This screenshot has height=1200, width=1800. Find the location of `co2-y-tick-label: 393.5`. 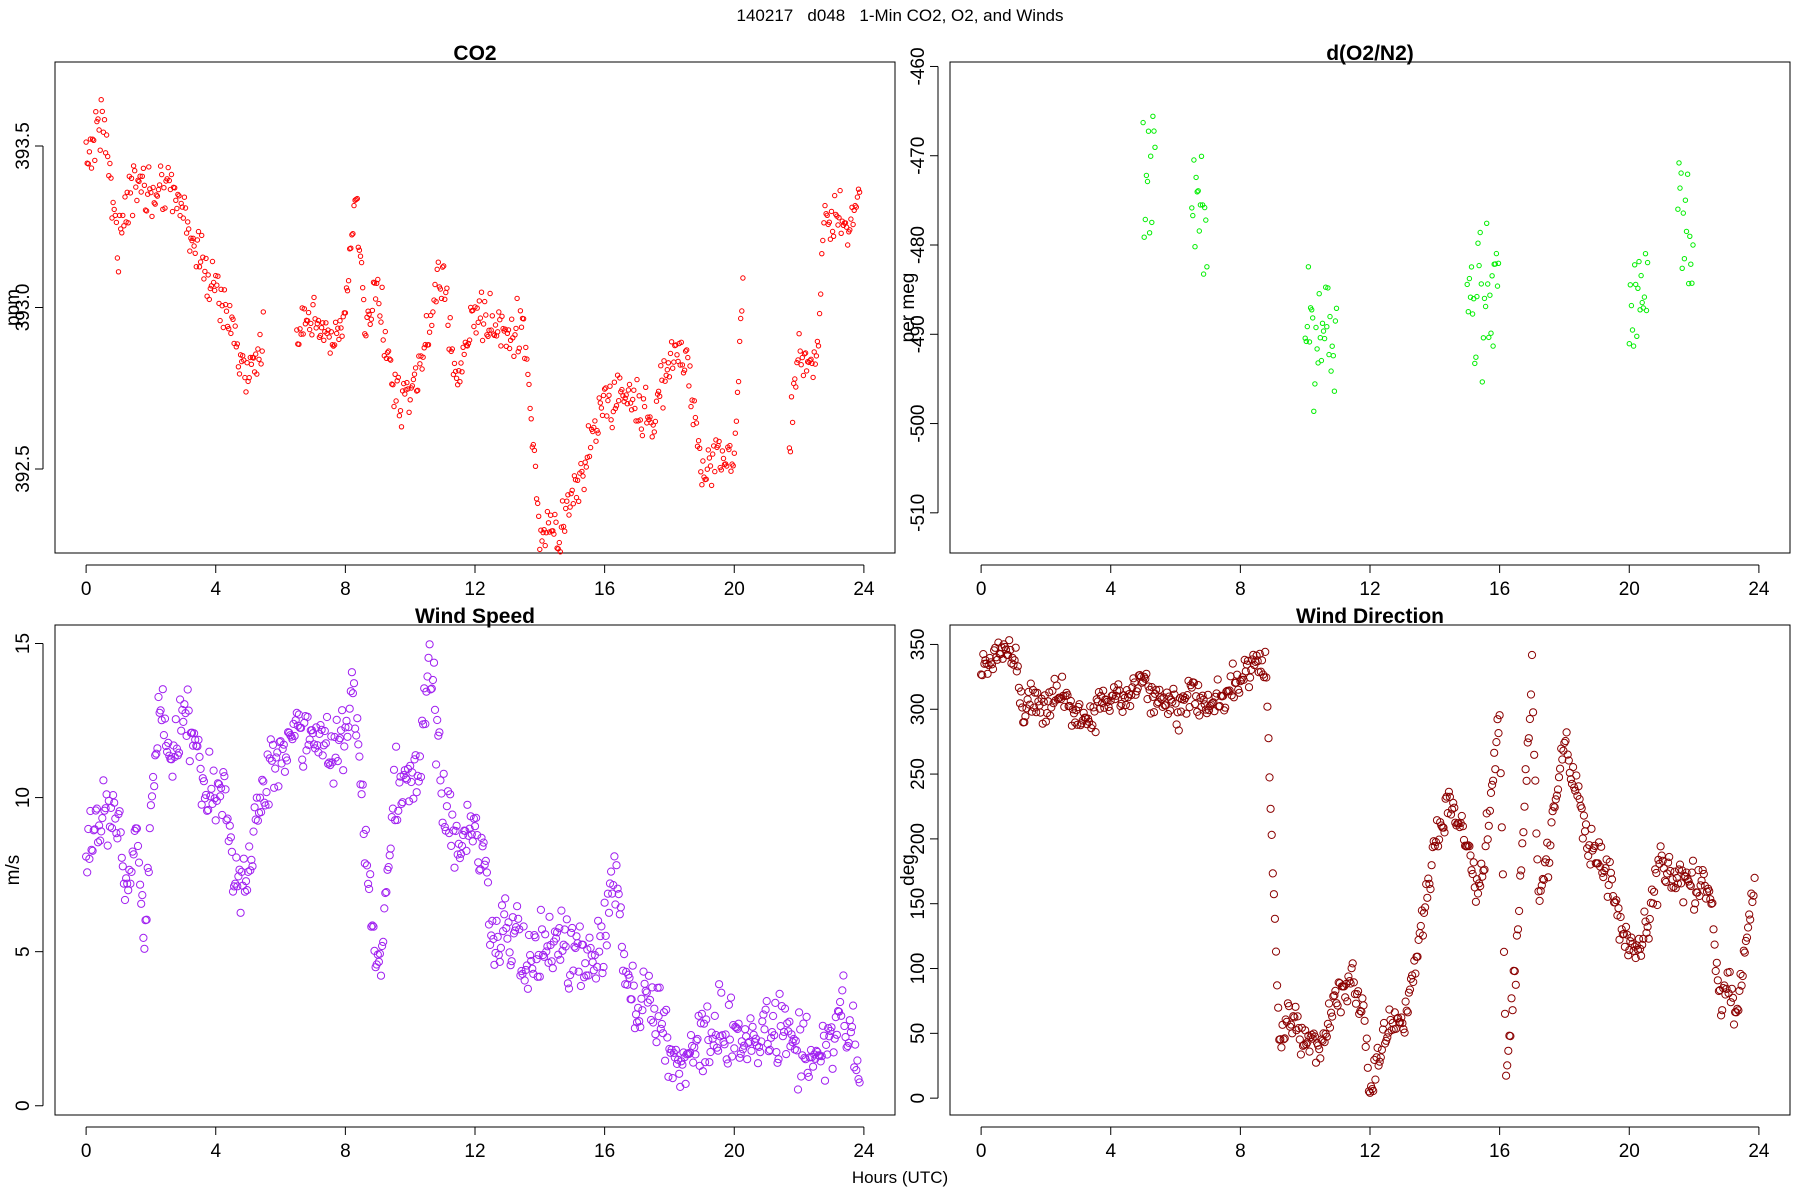

co2-y-tick-label: 393.5 is located at coordinates (23, 146).